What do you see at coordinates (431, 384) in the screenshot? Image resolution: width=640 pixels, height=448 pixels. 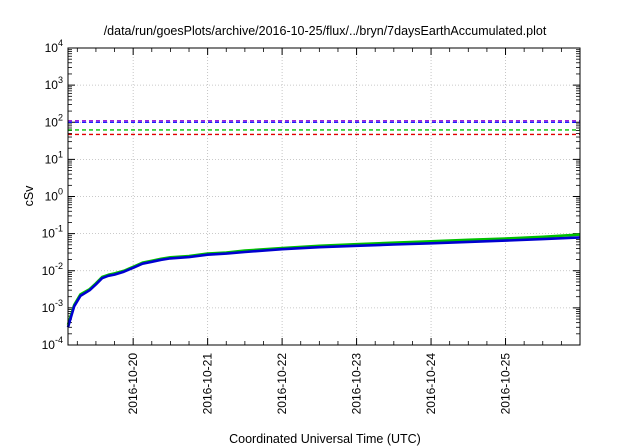 I see `x-tick-label: 2016-10-24` at bounding box center [431, 384].